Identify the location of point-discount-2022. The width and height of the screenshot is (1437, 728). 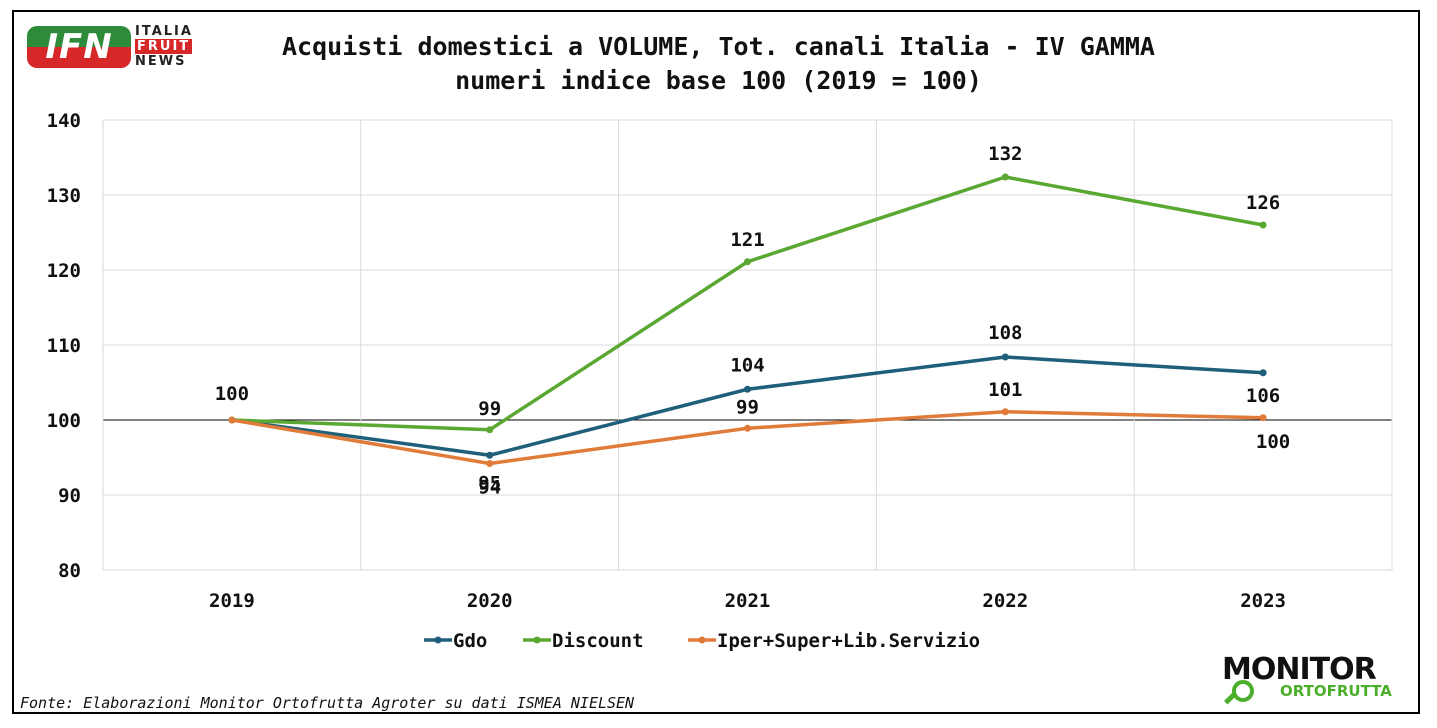
(1005, 177).